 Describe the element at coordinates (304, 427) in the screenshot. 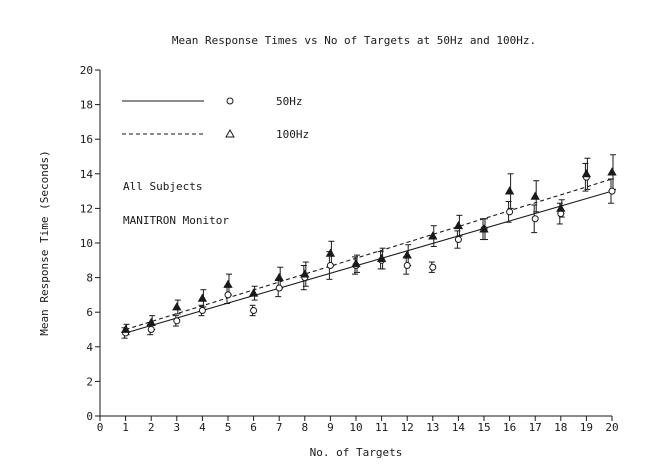

I see `x-tick-label: 8` at that location.